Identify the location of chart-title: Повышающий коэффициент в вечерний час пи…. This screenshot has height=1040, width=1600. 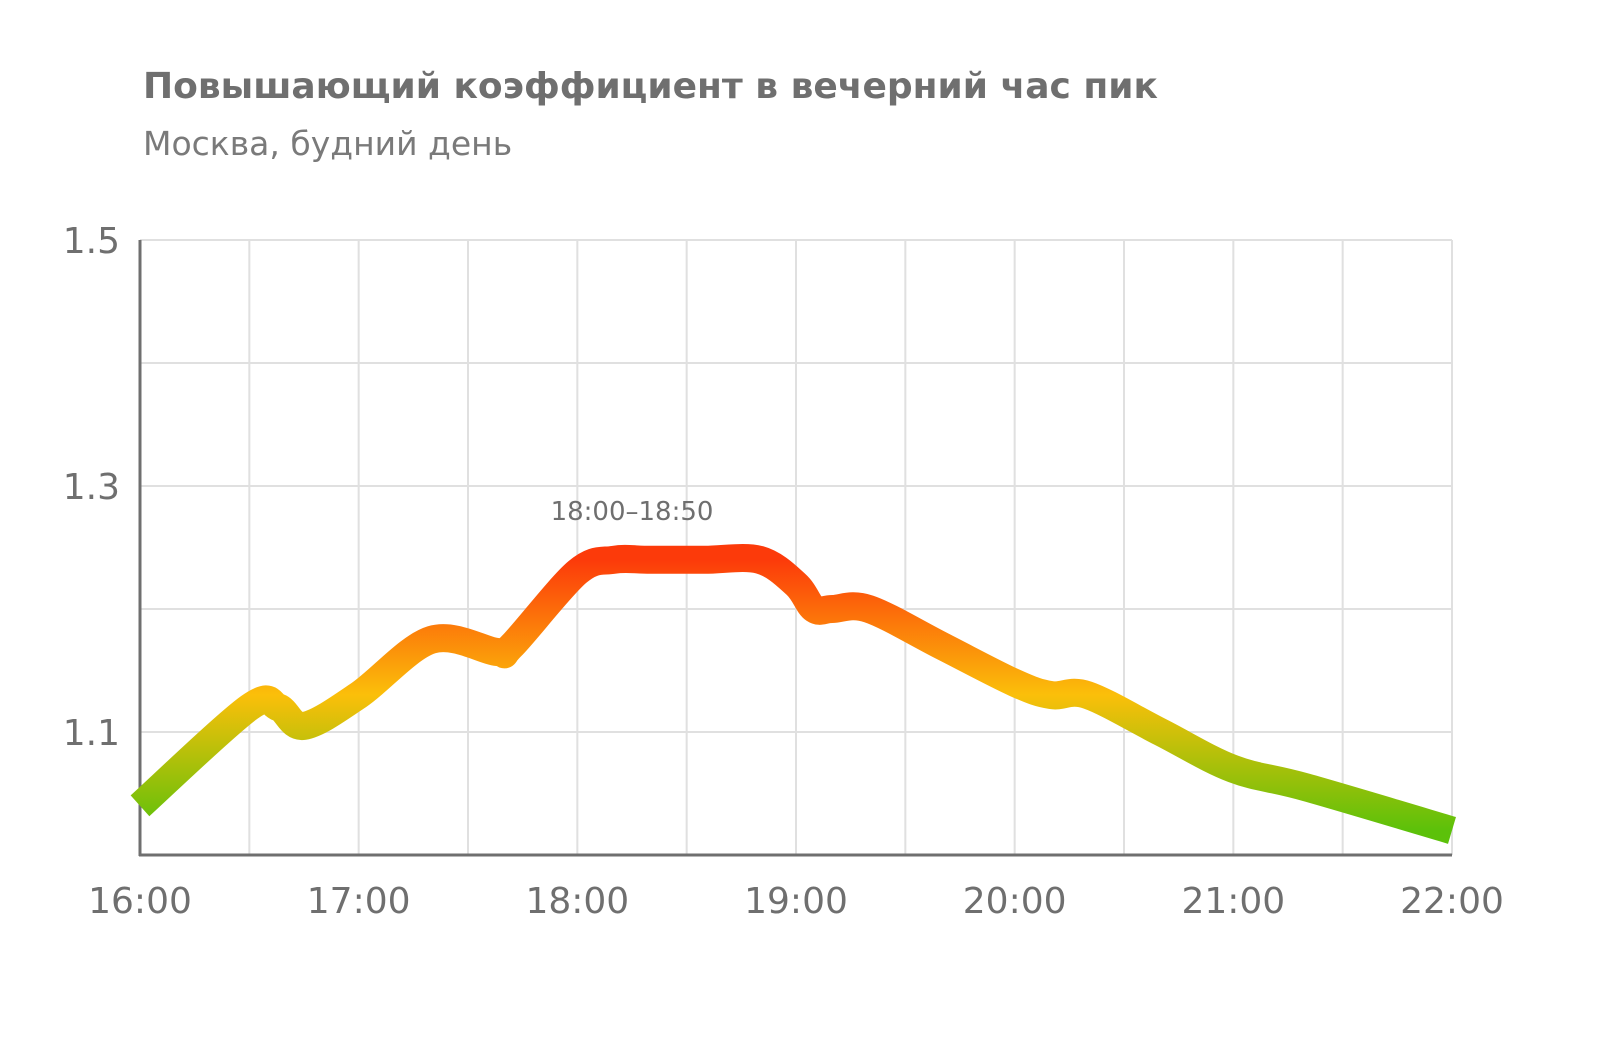
(650, 86).